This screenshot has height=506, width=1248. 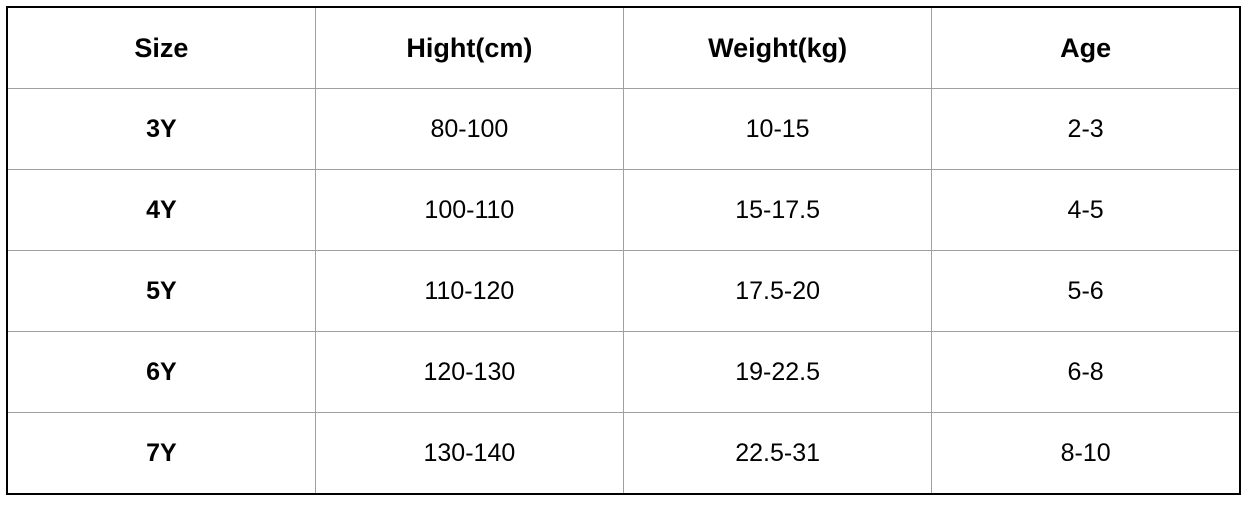 I want to click on table-cell: 120-130, so click(x=469, y=372).